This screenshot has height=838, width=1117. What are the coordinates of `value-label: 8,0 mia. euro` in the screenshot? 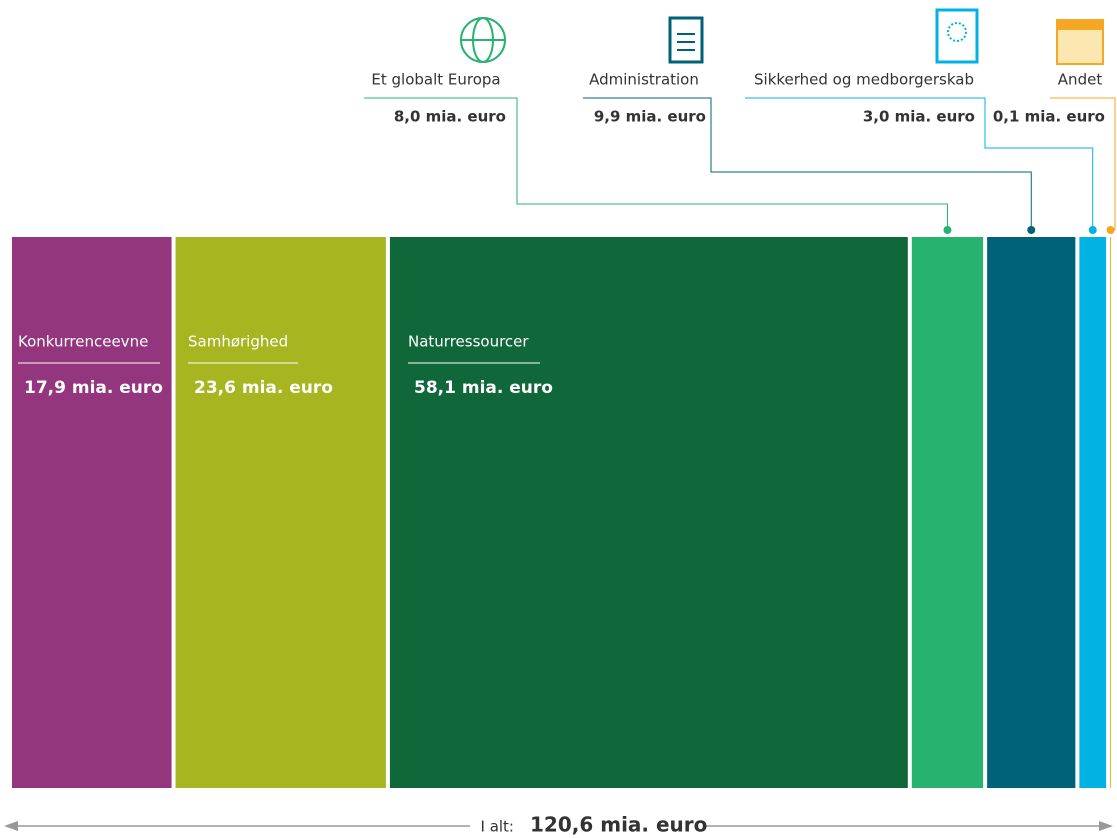 It's located at (450, 117).